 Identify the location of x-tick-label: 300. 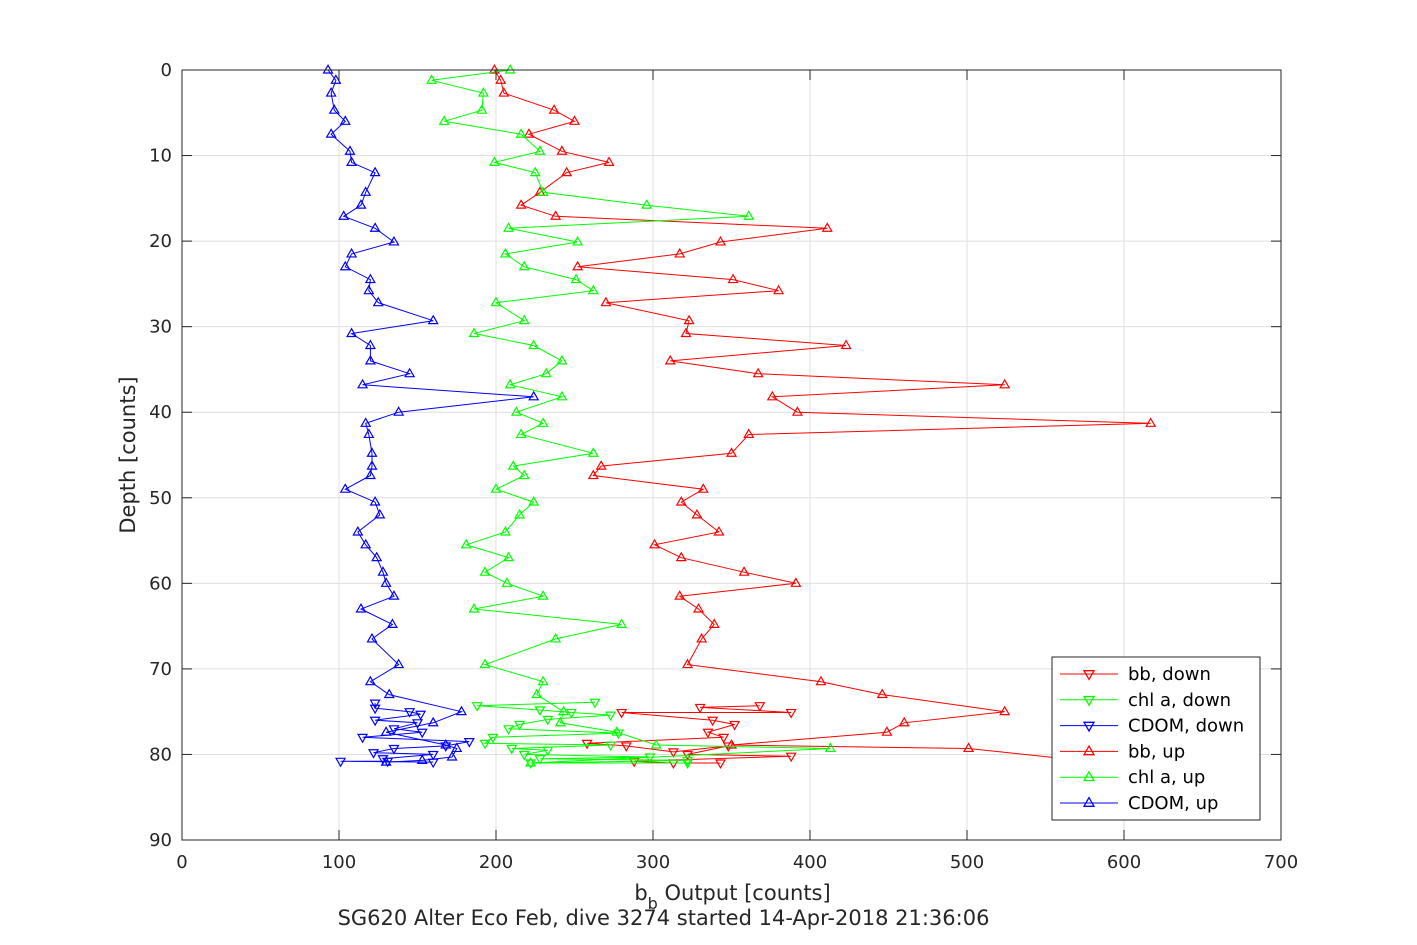
(653, 862).